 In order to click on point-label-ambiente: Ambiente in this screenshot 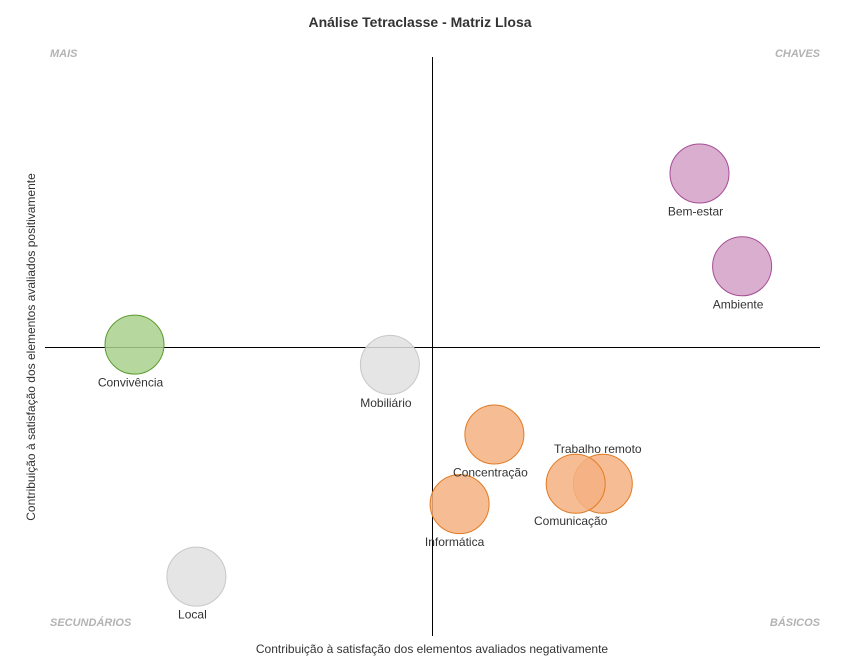, I will do `click(738, 304)`.